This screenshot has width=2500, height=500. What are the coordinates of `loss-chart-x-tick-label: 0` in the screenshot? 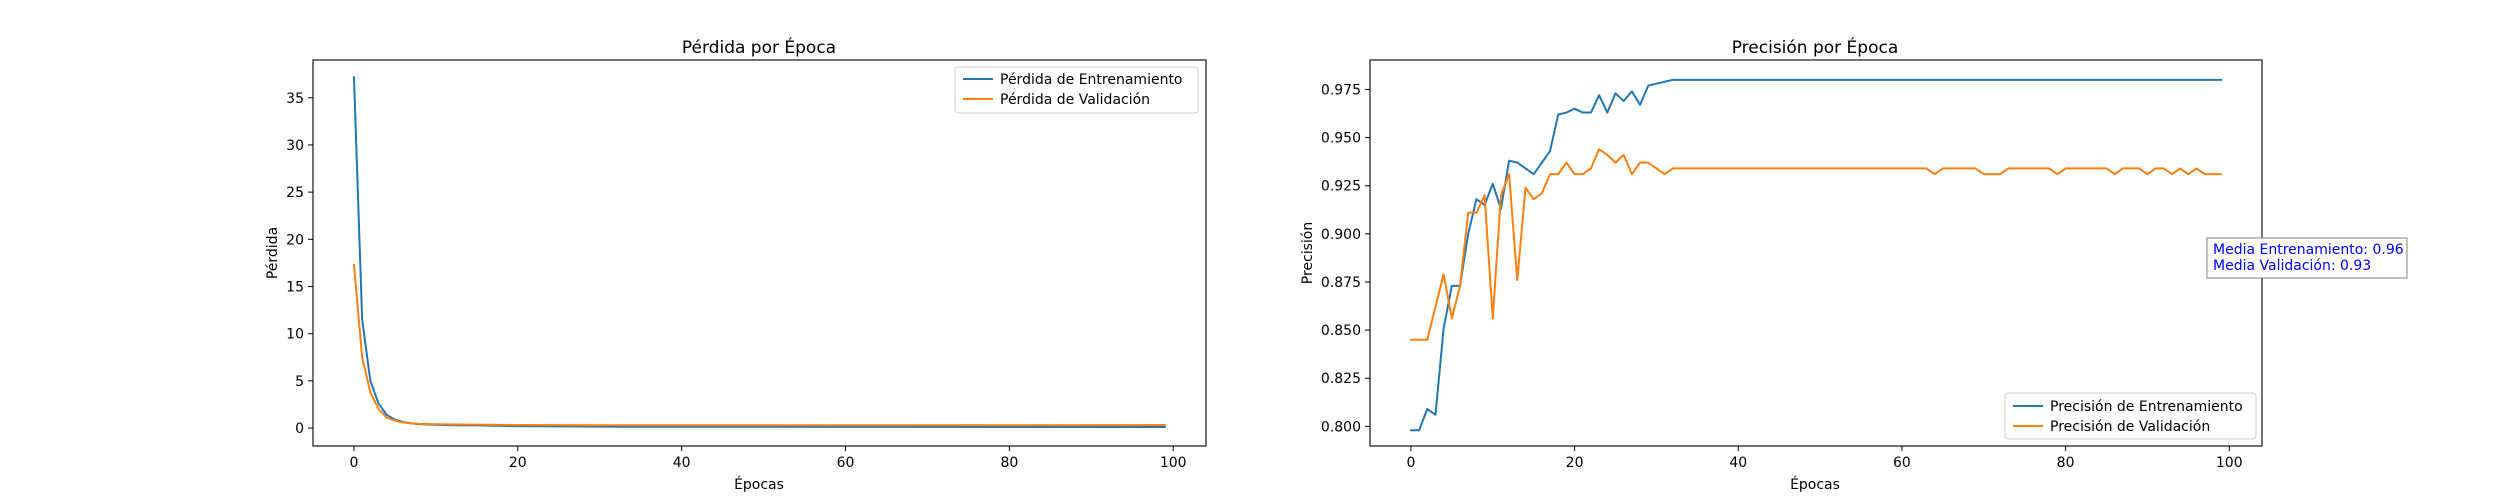 It's located at (354, 463).